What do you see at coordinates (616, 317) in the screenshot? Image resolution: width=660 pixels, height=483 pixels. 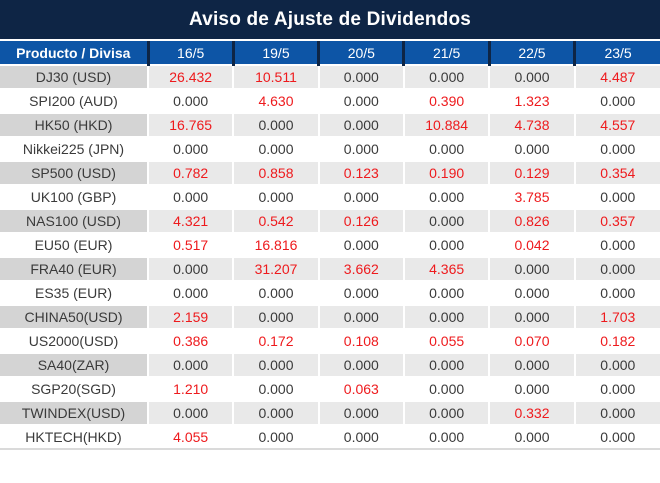 I see `value-cell: 1.703` at bounding box center [616, 317].